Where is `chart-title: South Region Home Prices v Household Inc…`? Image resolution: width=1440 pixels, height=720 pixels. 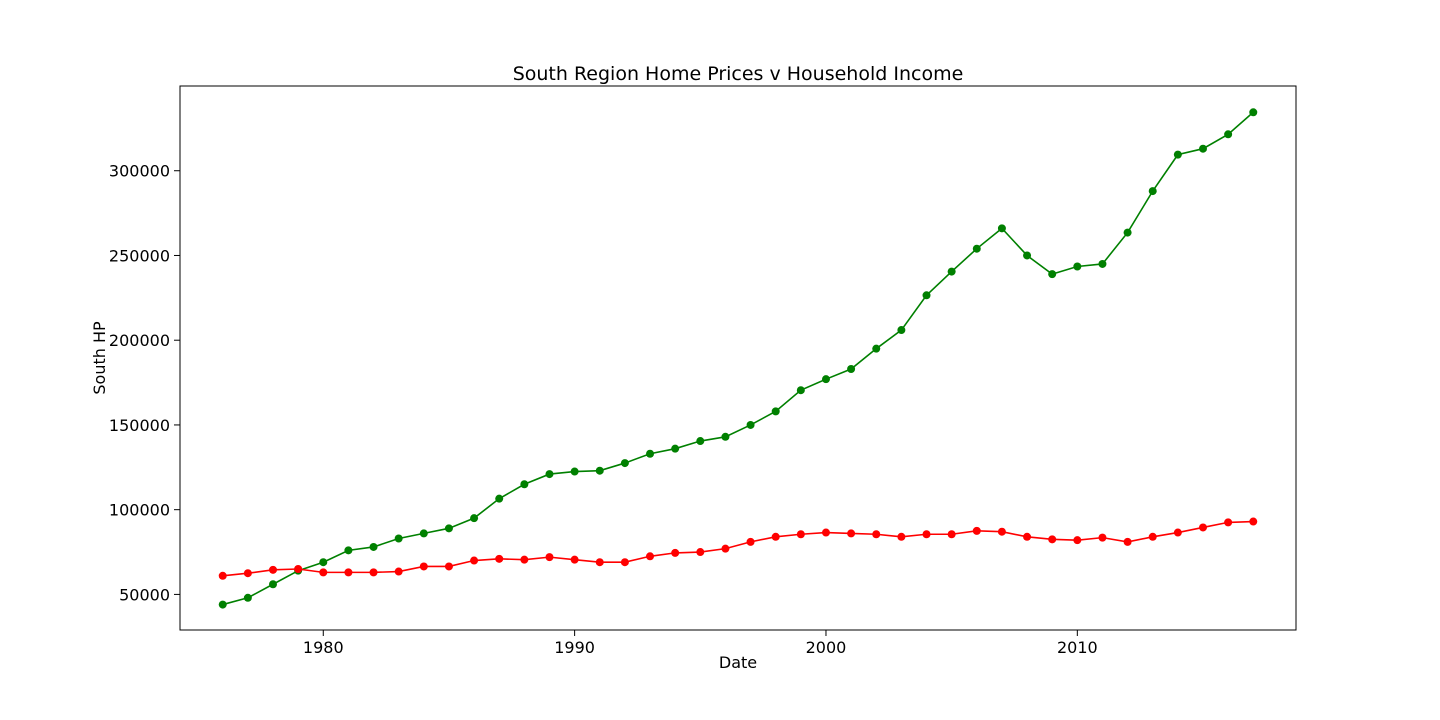 chart-title: South Region Home Prices v Household Inc… is located at coordinates (738, 74).